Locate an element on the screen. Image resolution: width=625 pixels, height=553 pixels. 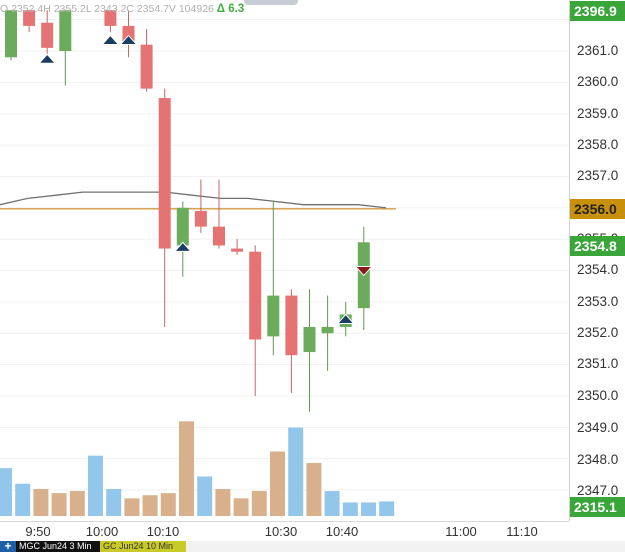
price-tag-level: 2356.0 is located at coordinates (597, 209).